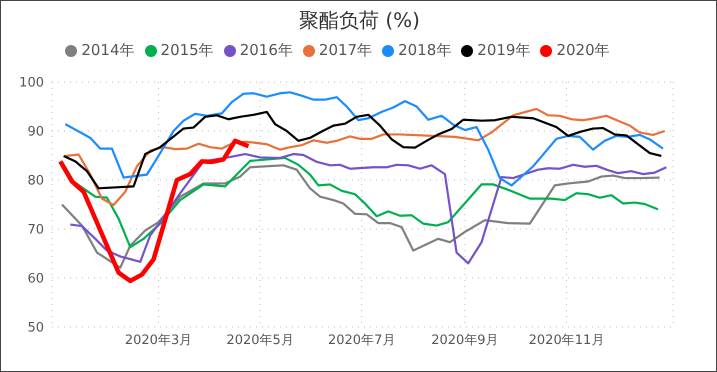 Image resolution: width=717 pixels, height=372 pixels. Describe the element at coordinates (503, 50) in the screenshot. I see `legend-label: 2019年` at that location.